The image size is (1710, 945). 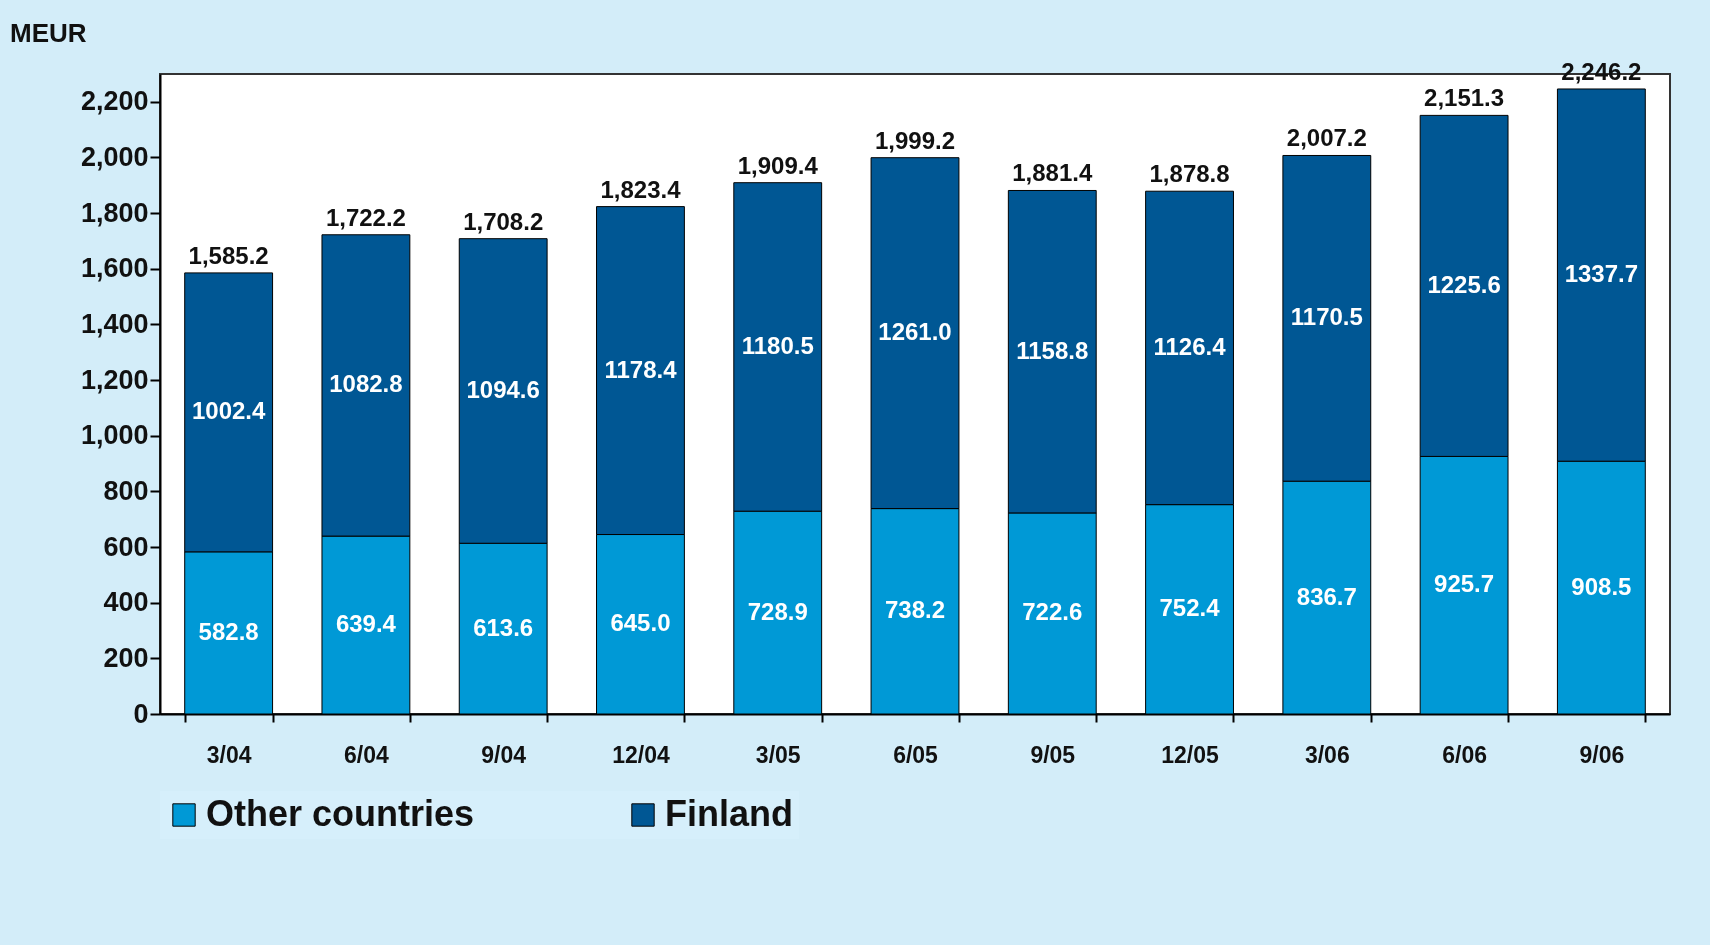 I want to click on y-tick-label: 800, so click(x=126, y=490).